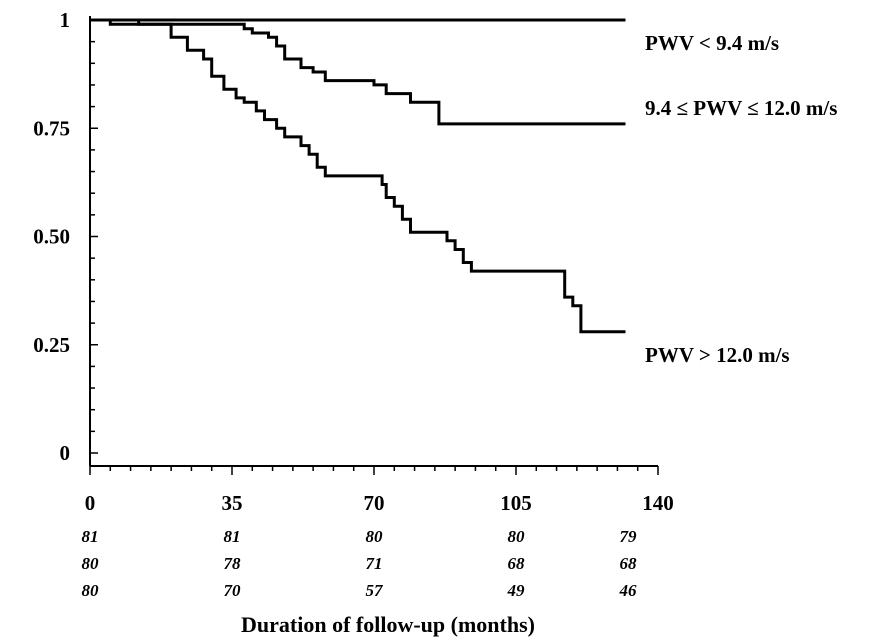 This screenshot has height=641, width=893. What do you see at coordinates (388, 624) in the screenshot?
I see `x-axis-title: Duration of follow-up (months)` at bounding box center [388, 624].